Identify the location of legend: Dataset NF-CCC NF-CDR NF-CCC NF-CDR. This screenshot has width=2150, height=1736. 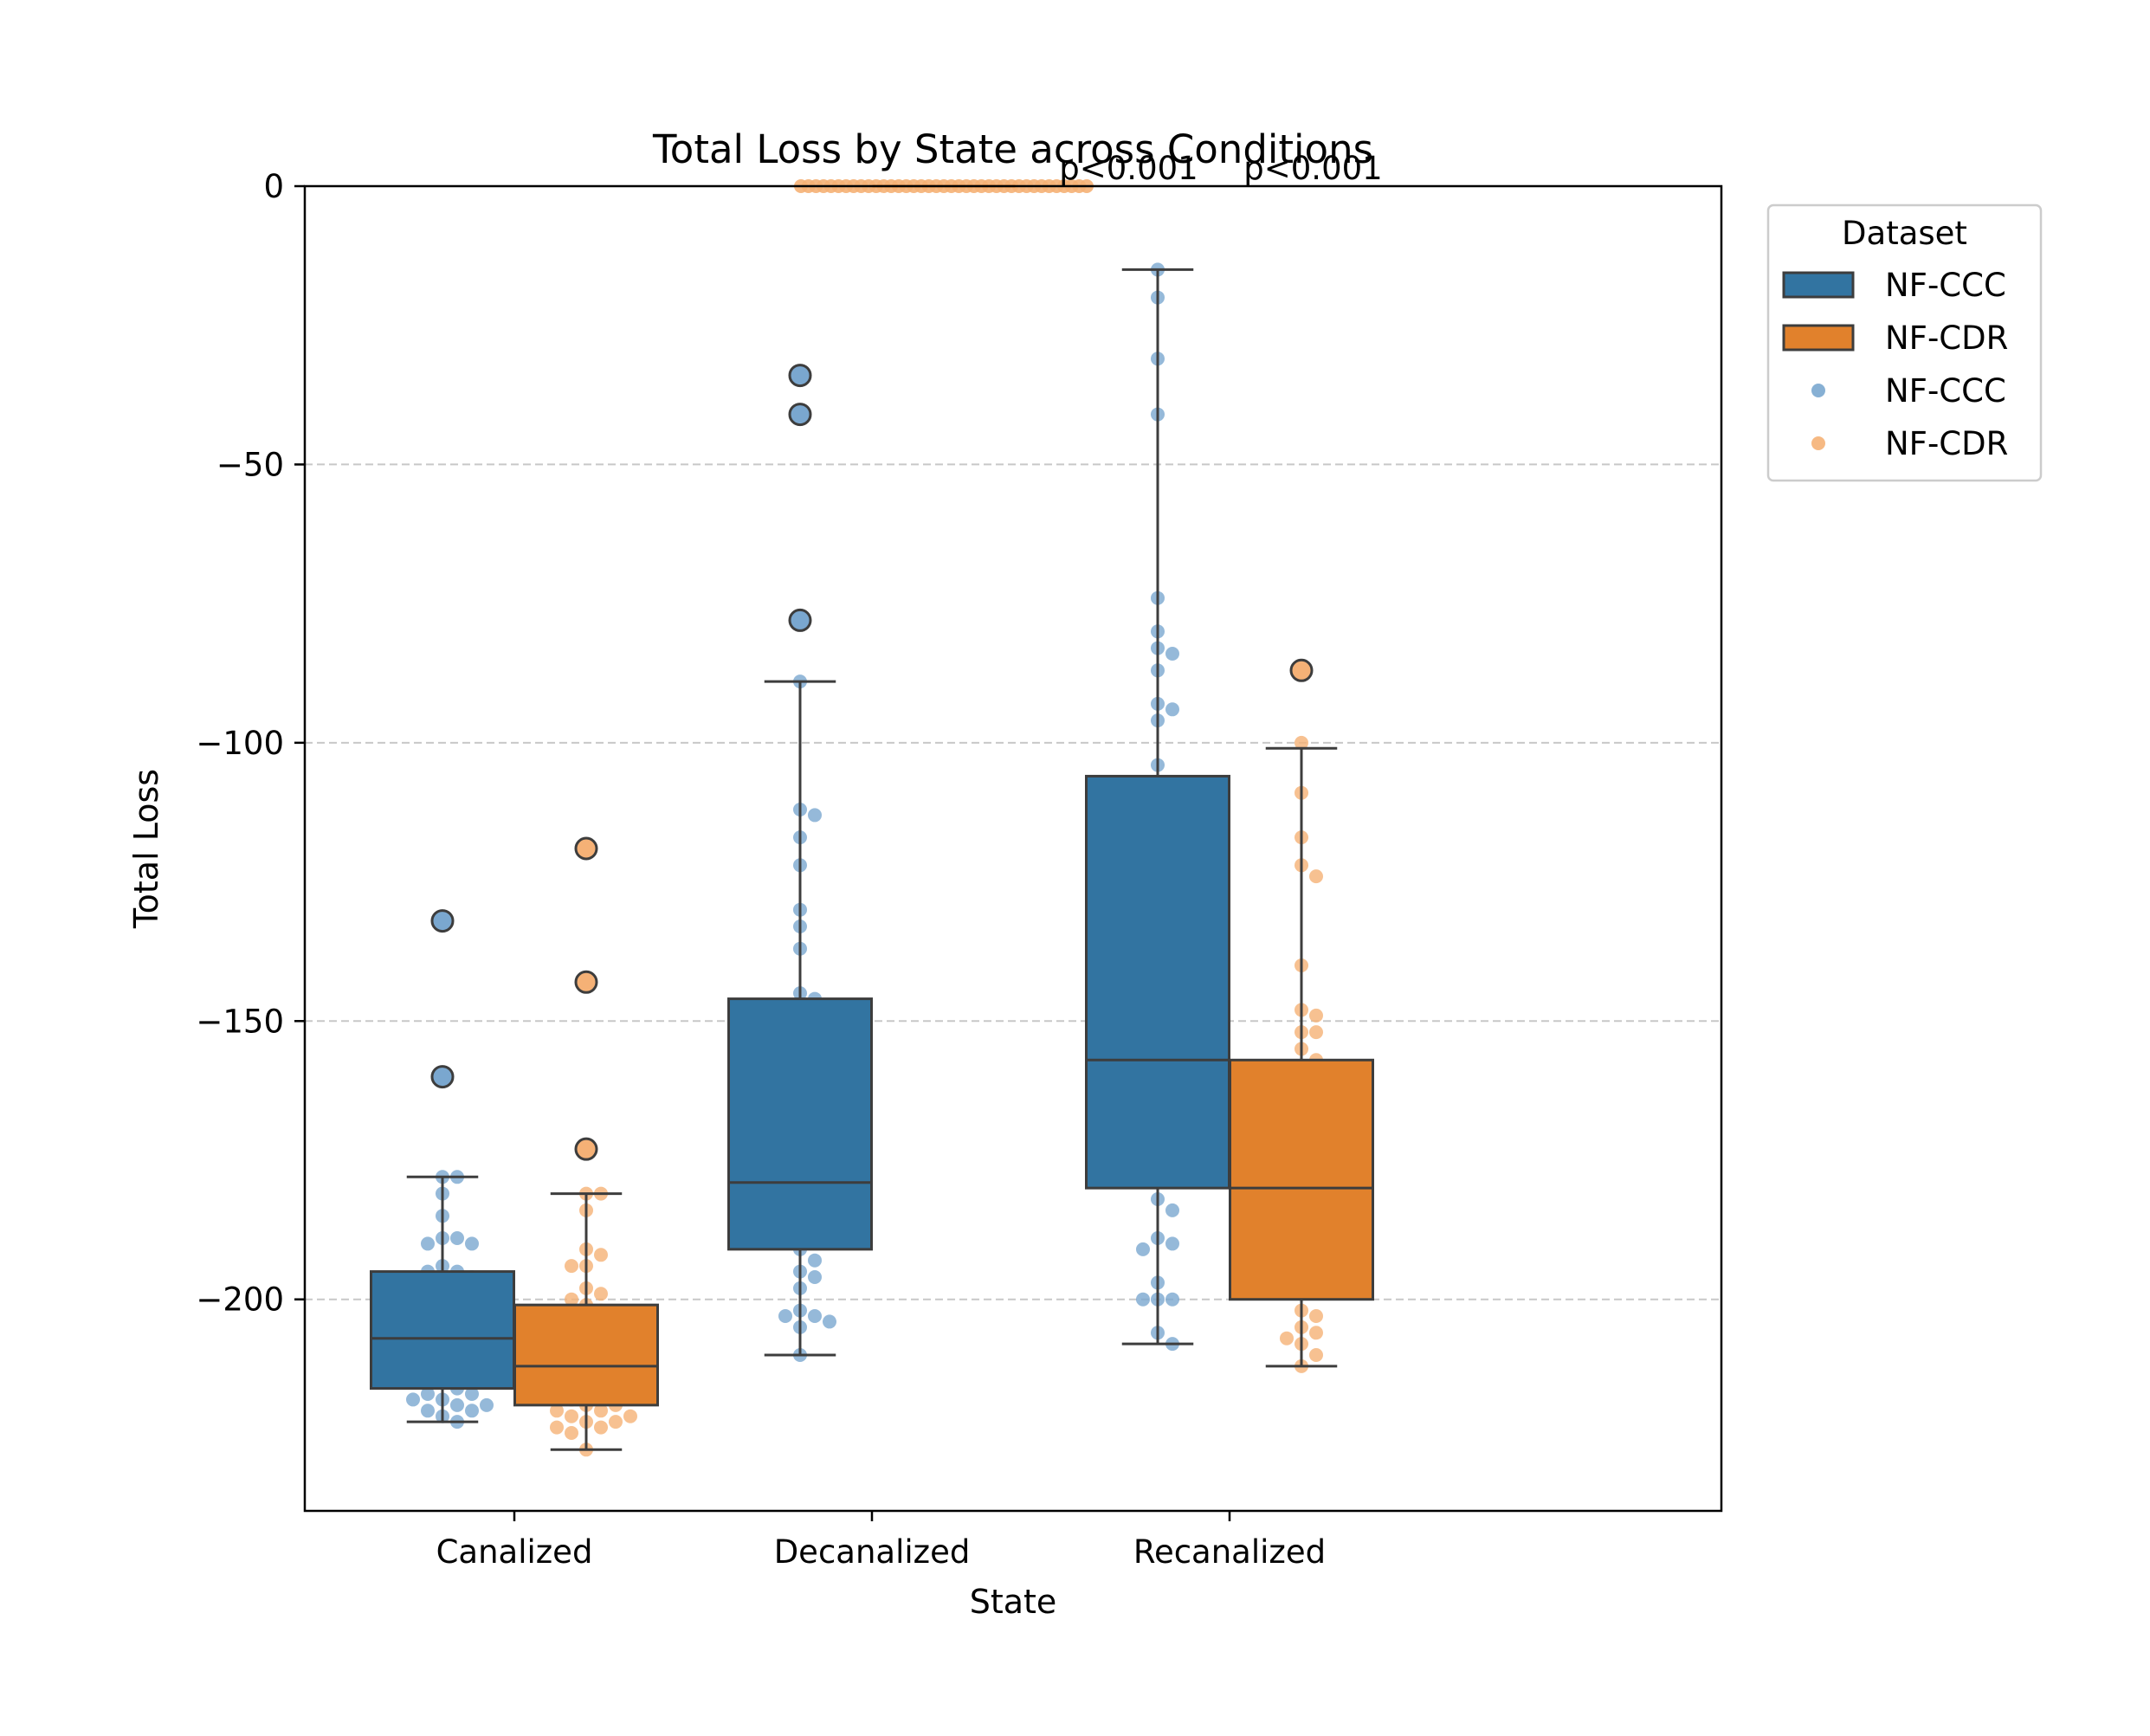
(1904, 342).